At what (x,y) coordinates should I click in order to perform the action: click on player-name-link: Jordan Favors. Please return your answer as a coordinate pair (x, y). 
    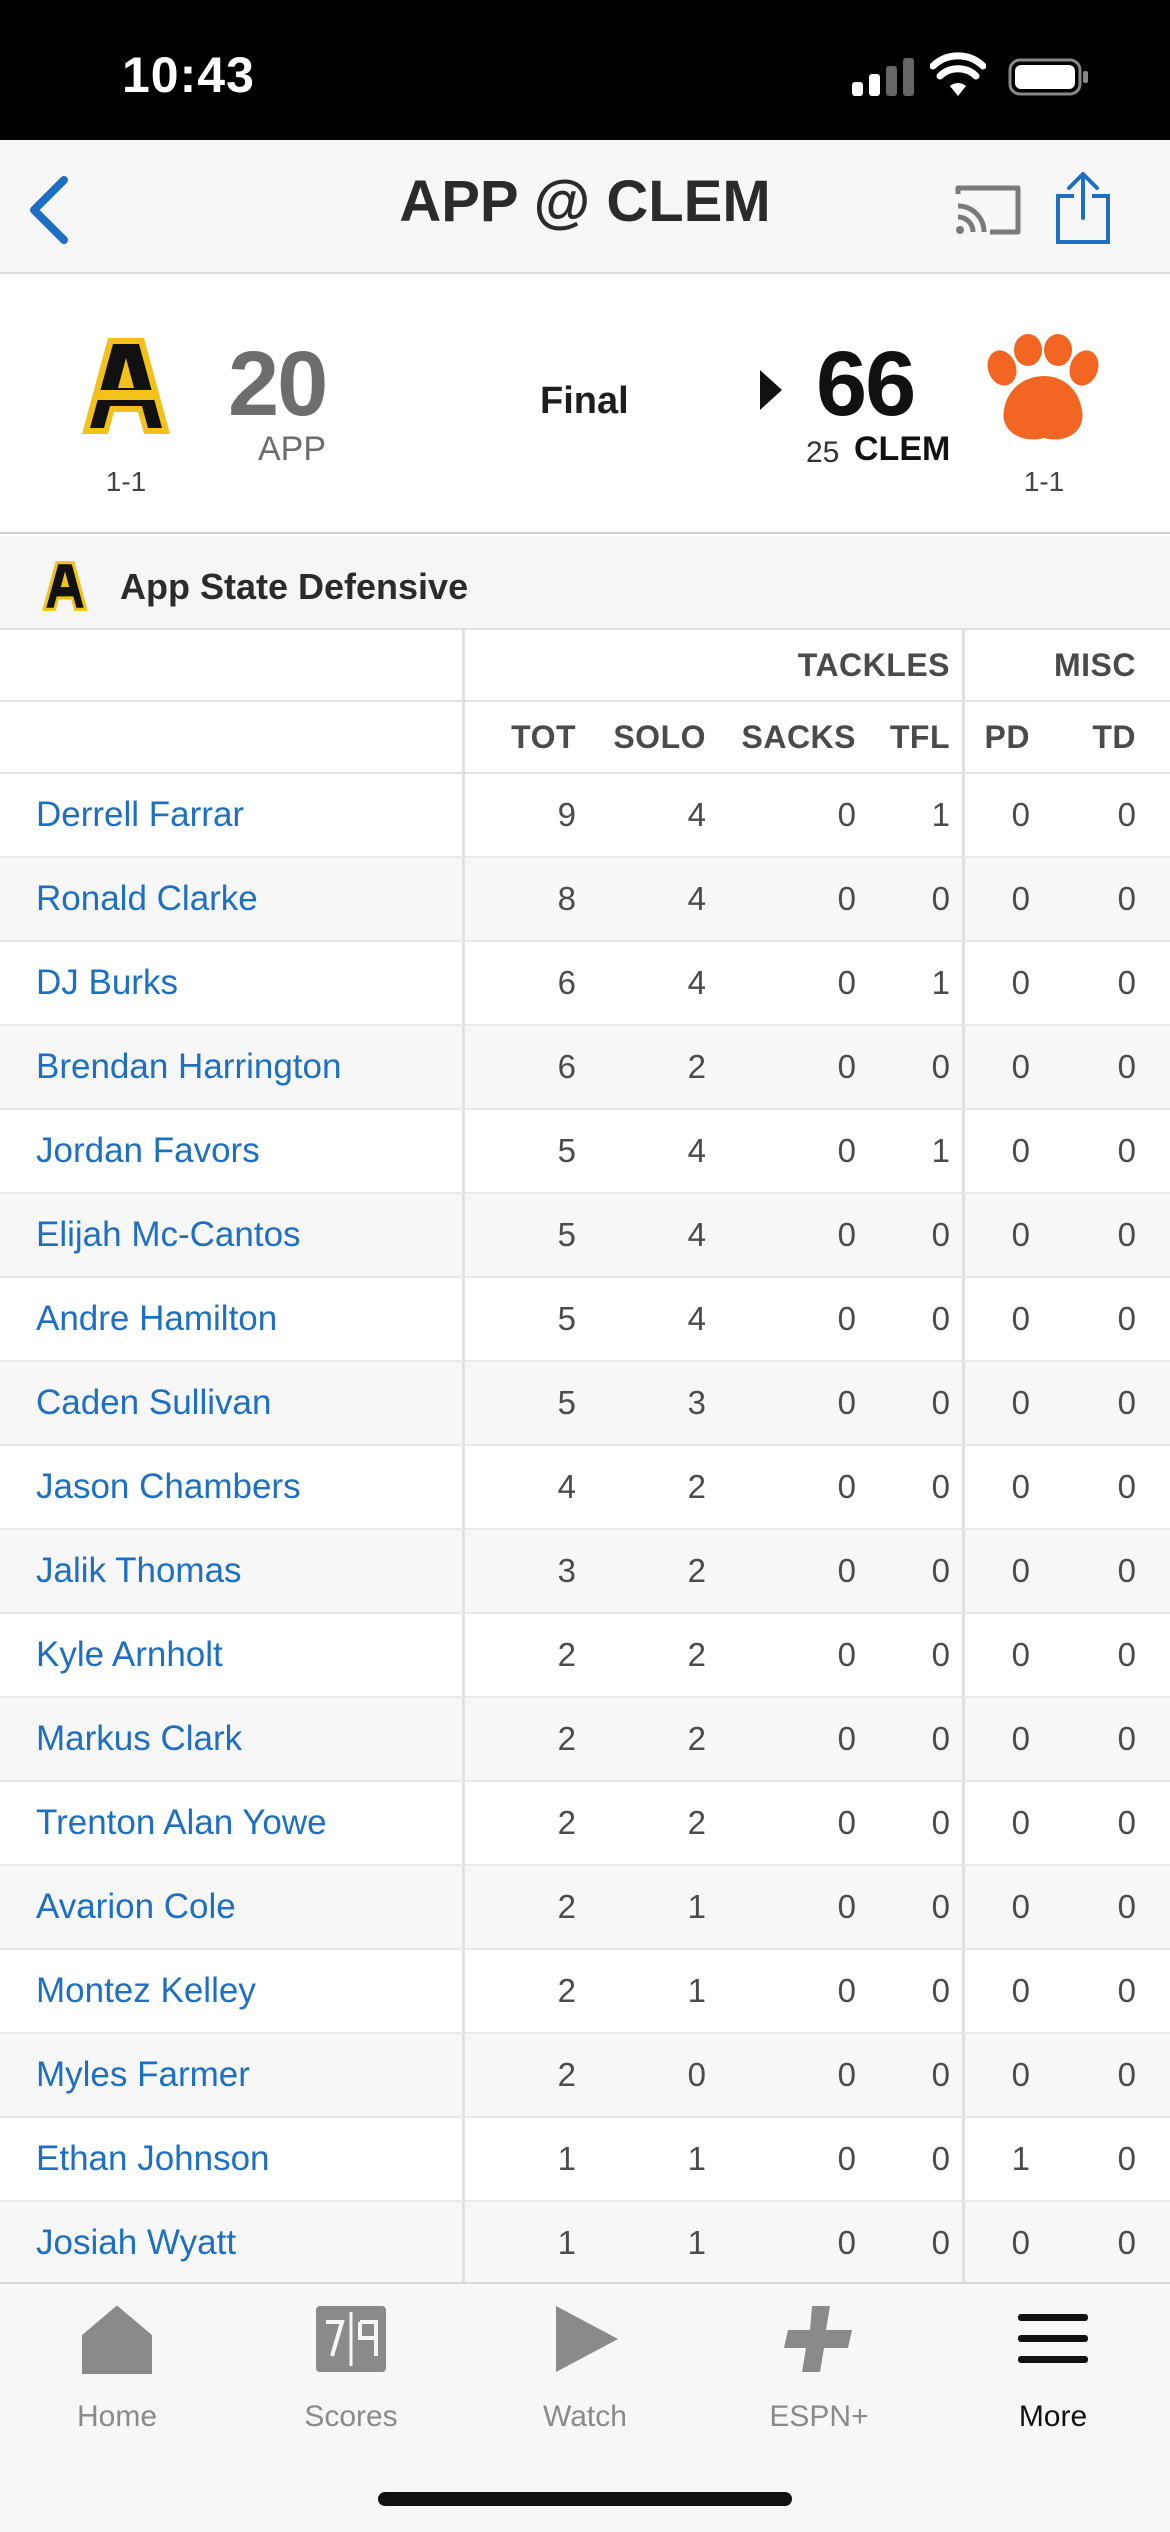
    Looking at the image, I should click on (148, 1150).